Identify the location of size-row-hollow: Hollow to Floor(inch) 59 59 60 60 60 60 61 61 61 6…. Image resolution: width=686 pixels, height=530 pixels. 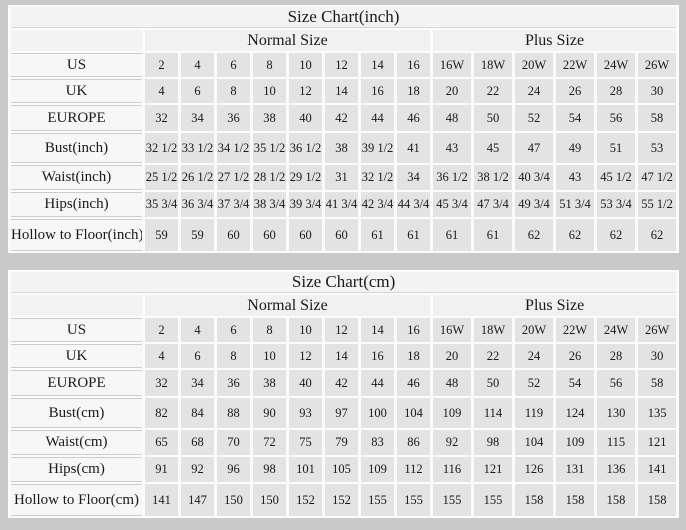
(344, 235).